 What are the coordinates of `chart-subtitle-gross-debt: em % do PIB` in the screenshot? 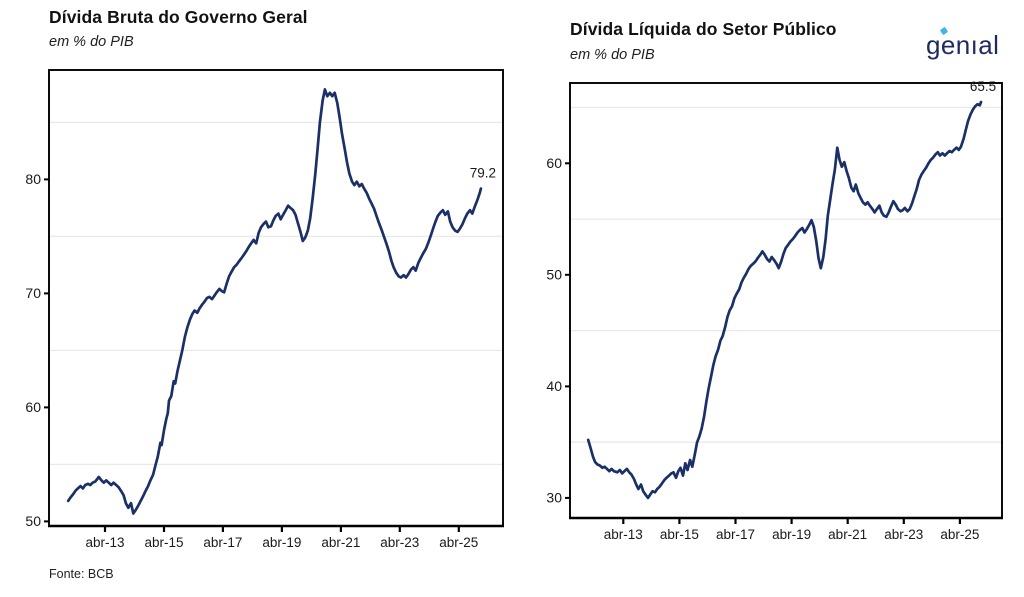 It's located at (91, 42).